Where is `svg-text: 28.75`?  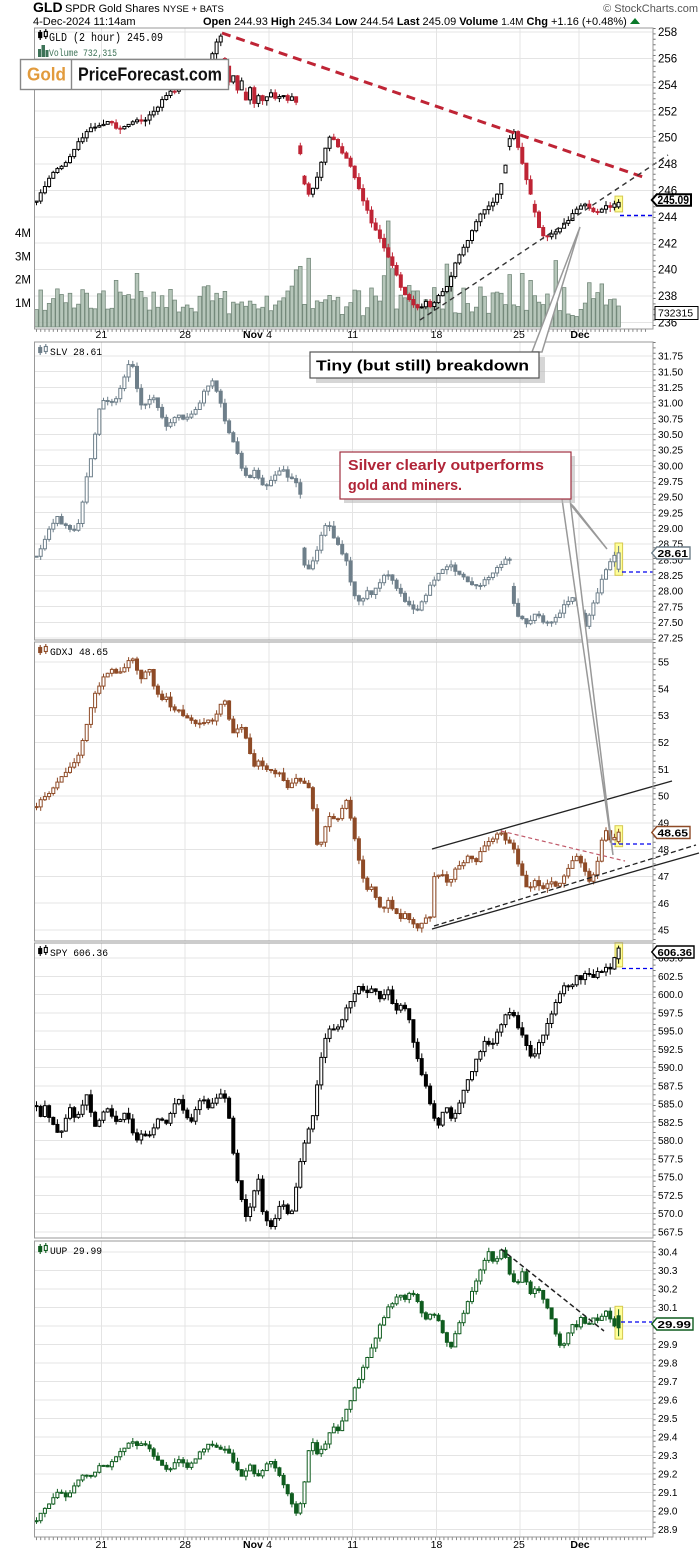 svg-text: 28.75 is located at coordinates (670, 545).